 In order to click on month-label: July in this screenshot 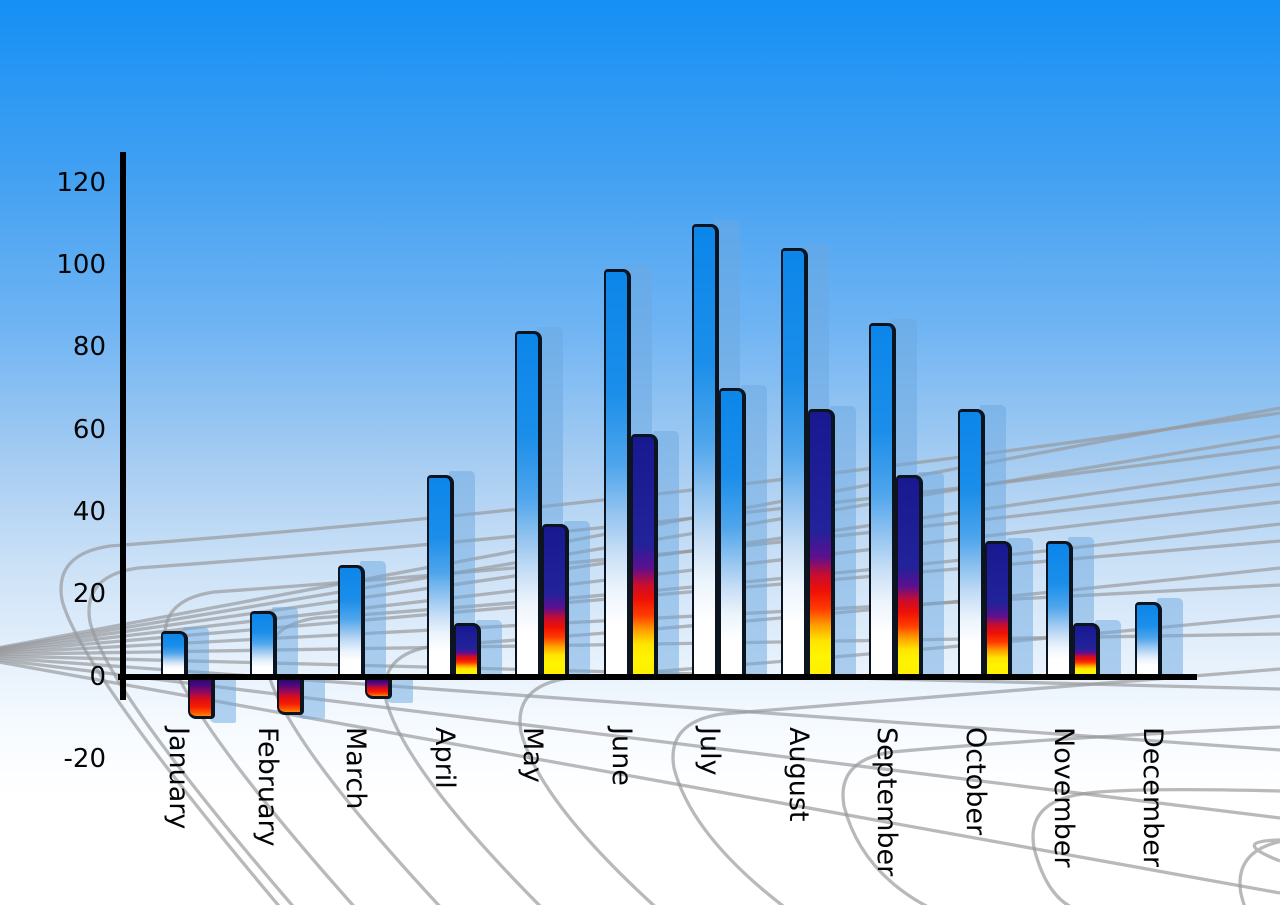, I will do `click(709, 751)`.